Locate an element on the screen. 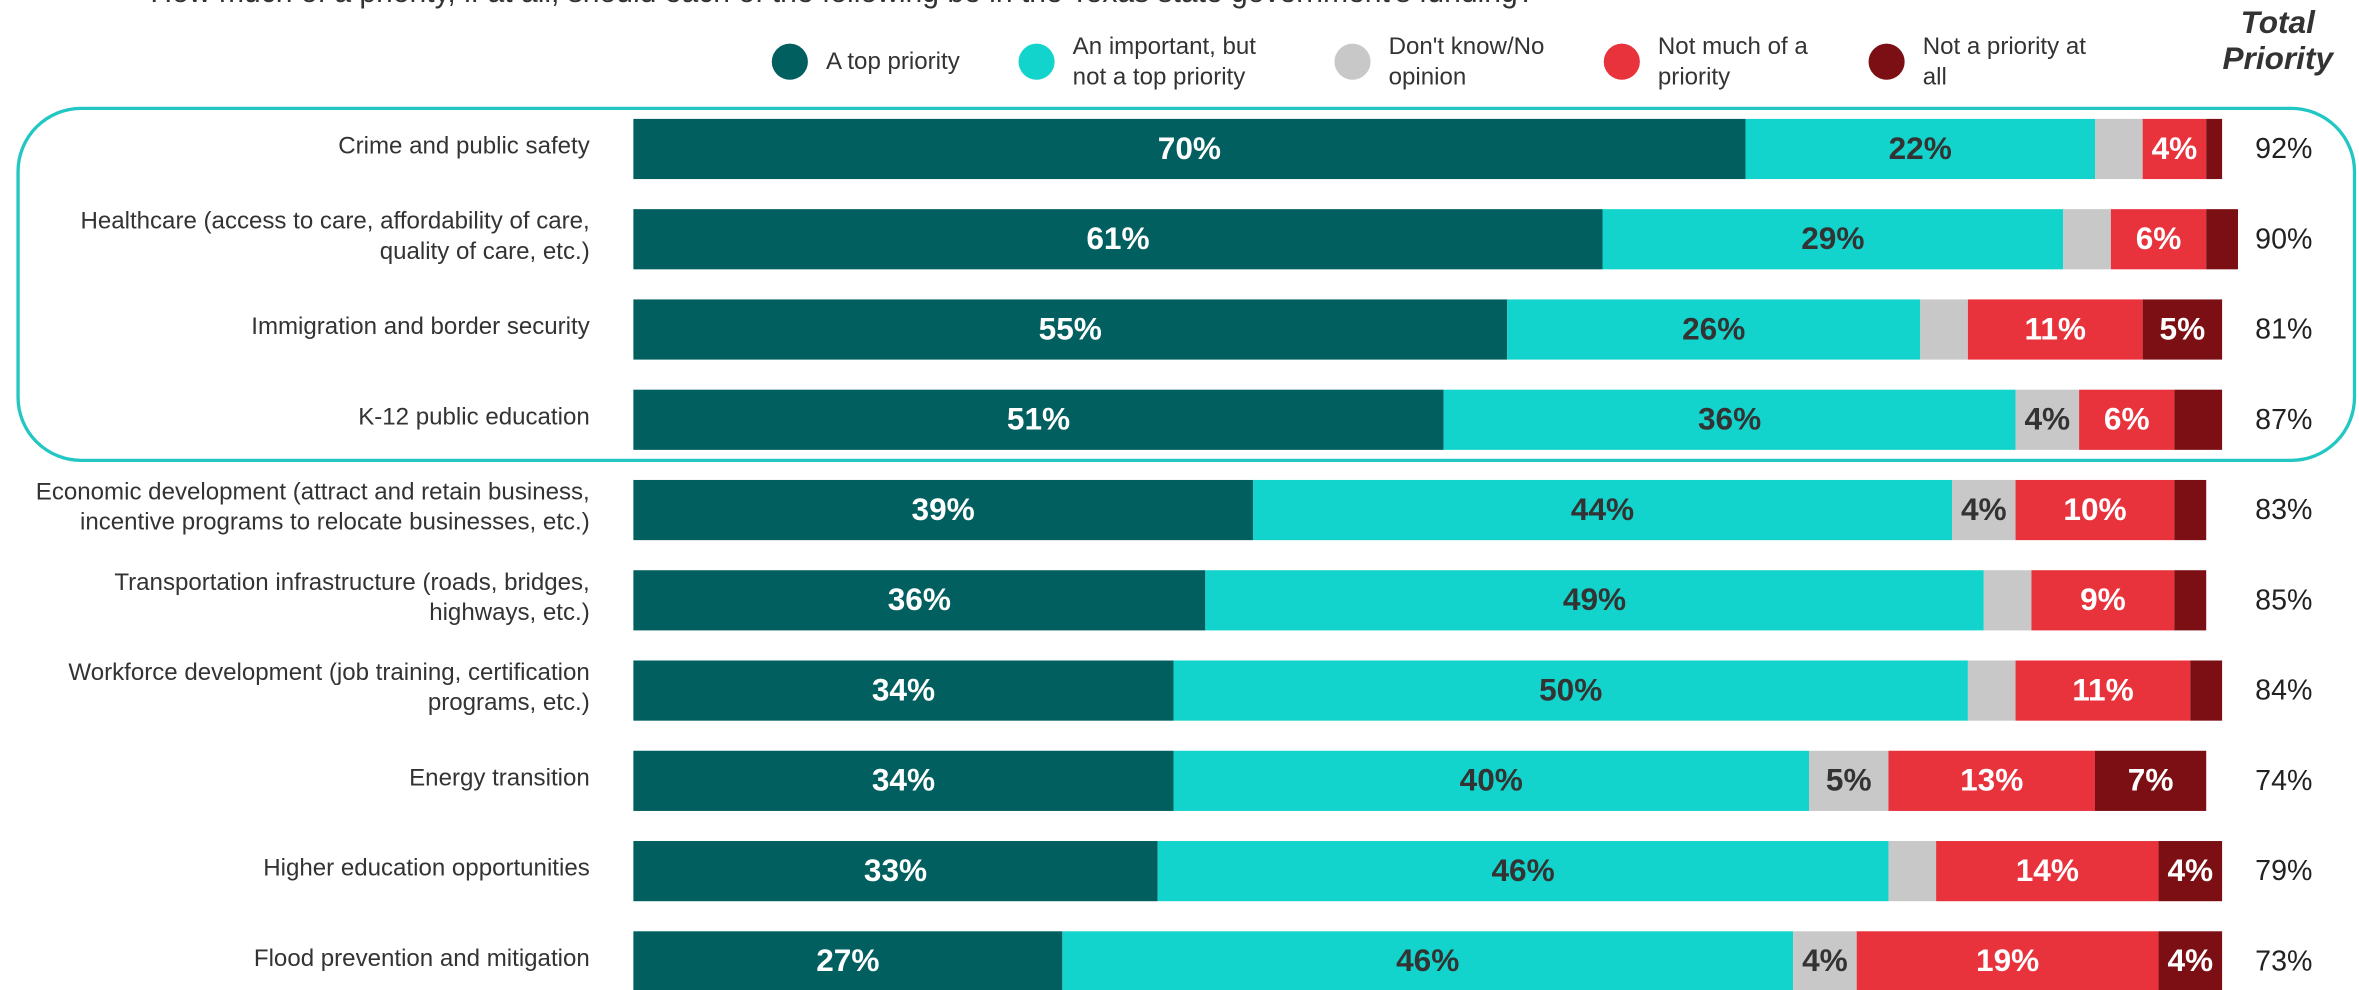 This screenshot has width=2359, height=990. totals-header-box: Total Priority is located at coordinates (2277, 41).